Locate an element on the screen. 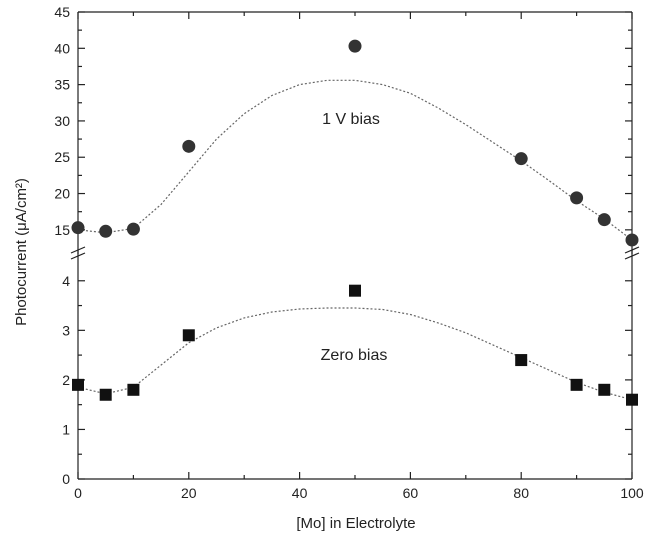 The height and width of the screenshot is (537, 648). x-tick-label: 100 is located at coordinates (632, 493).